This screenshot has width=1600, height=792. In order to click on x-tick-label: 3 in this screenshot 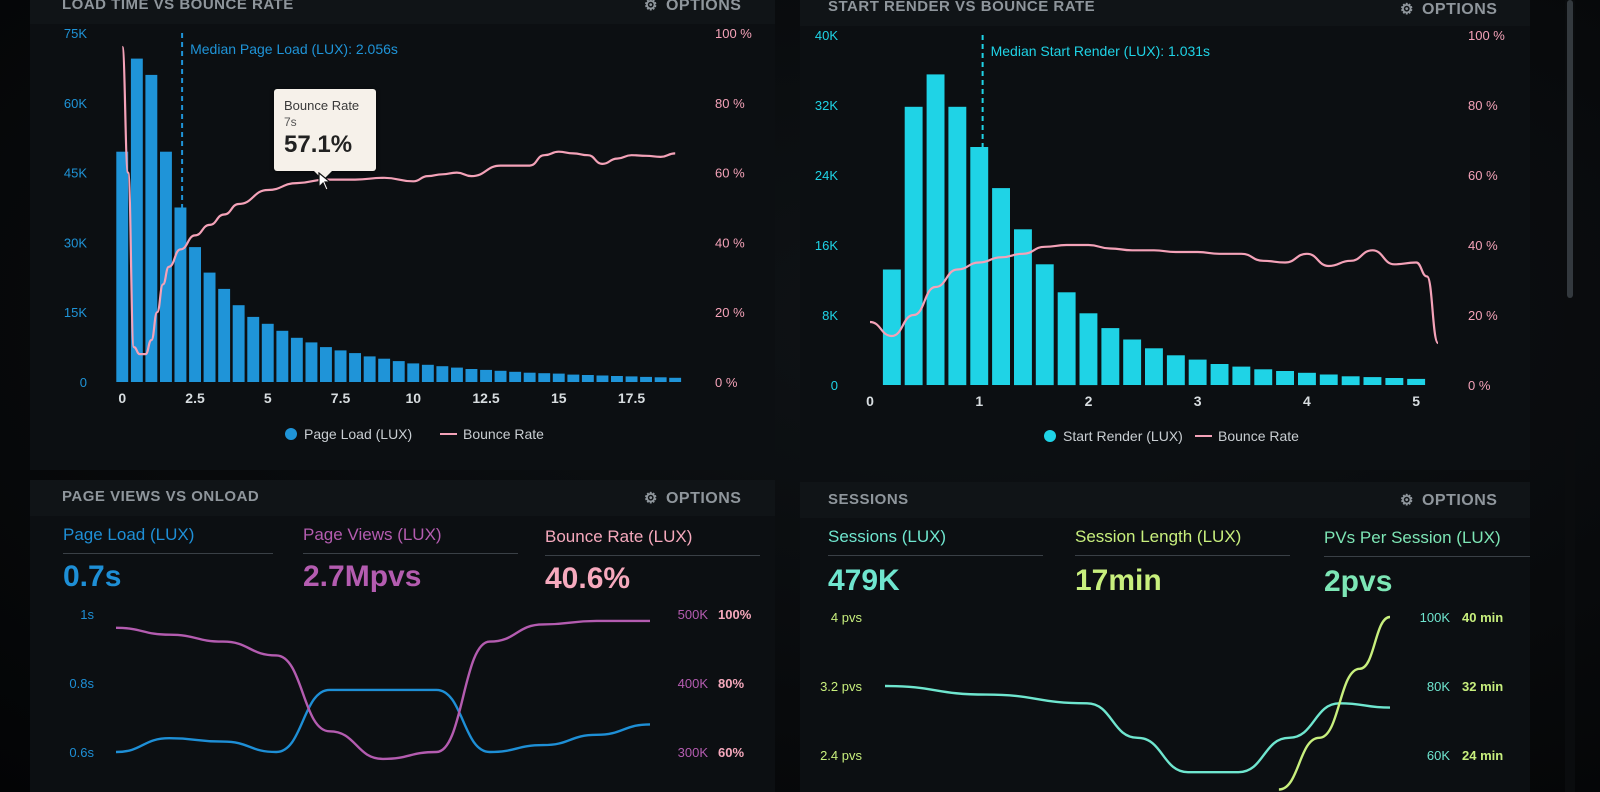, I will do `click(1198, 401)`.